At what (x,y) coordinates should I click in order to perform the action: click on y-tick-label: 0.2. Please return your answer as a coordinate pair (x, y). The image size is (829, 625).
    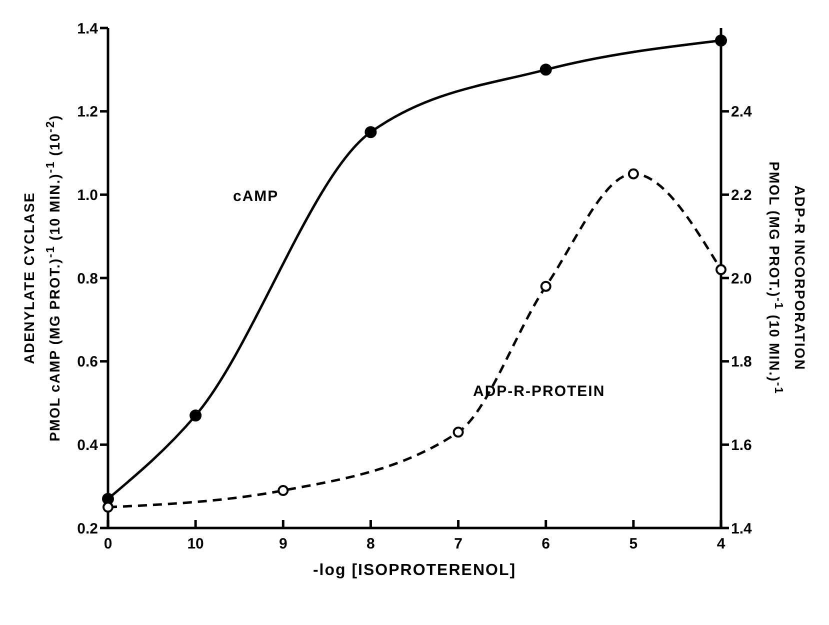
    Looking at the image, I should click on (87, 529).